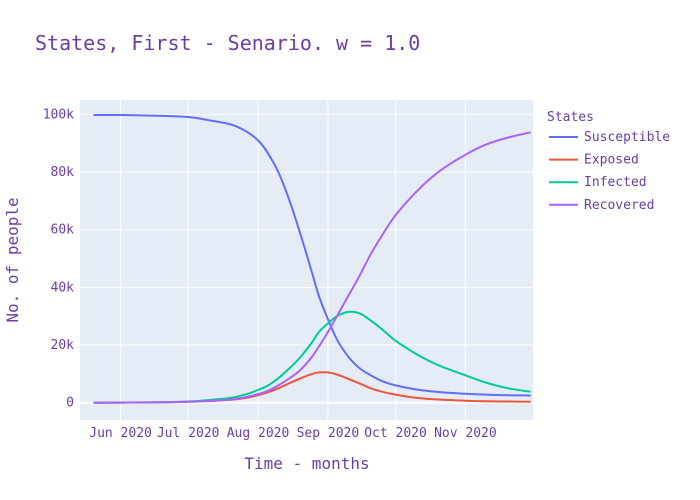 The height and width of the screenshot is (500, 700). Describe the element at coordinates (12, 259) in the screenshot. I see `y-axis-title: No. of people` at that location.